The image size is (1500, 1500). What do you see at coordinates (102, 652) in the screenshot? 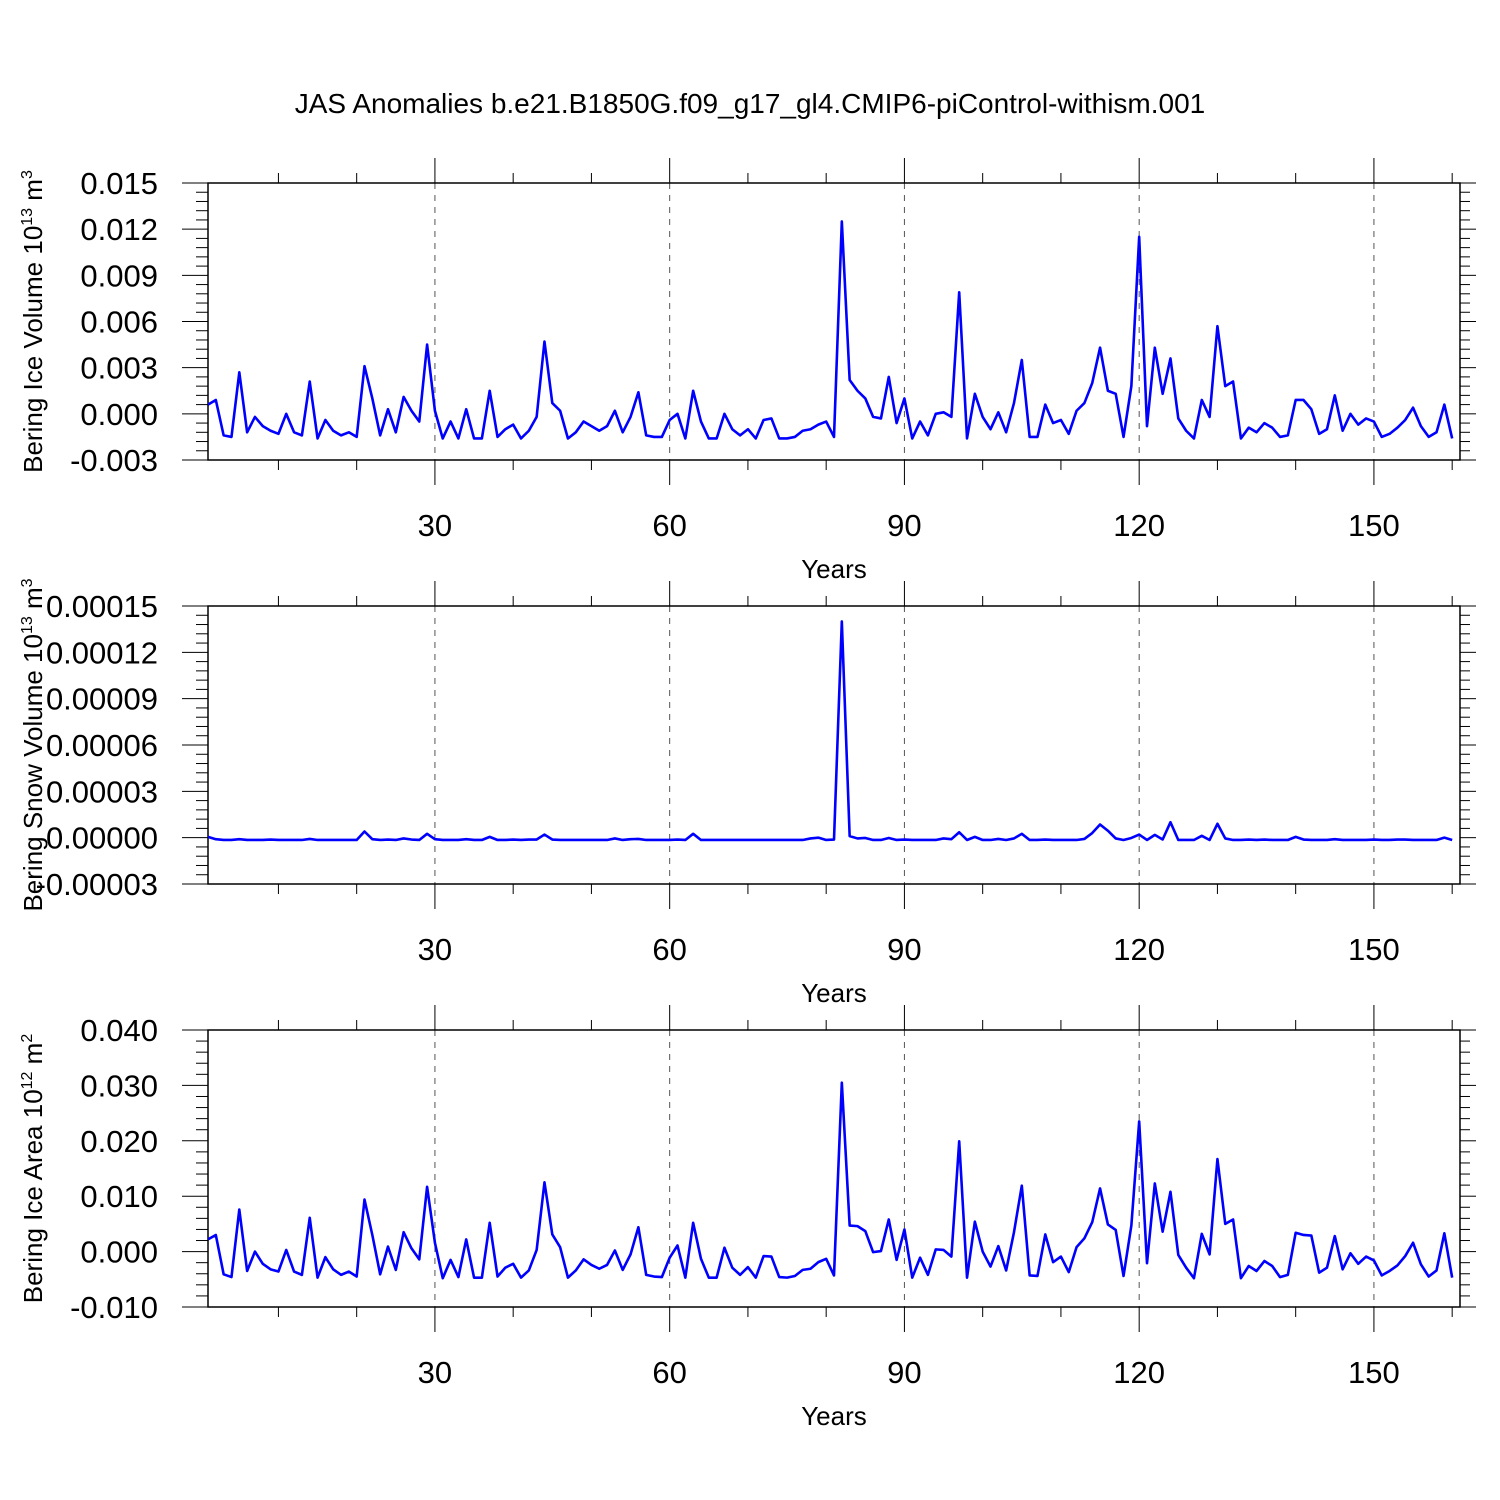
I see `y-tick-label: 0.00012` at bounding box center [102, 652].